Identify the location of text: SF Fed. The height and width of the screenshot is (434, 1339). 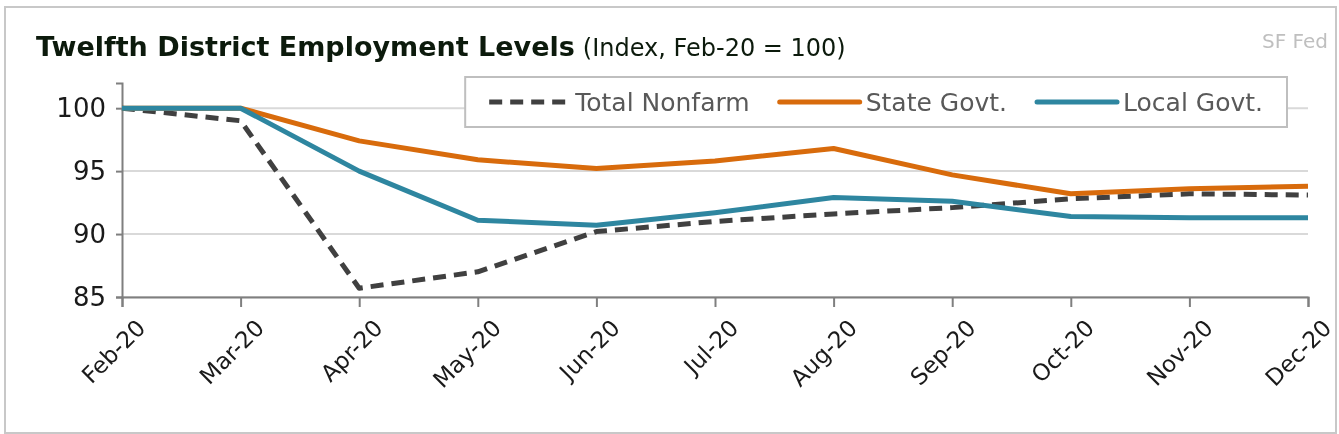
(1295, 41).